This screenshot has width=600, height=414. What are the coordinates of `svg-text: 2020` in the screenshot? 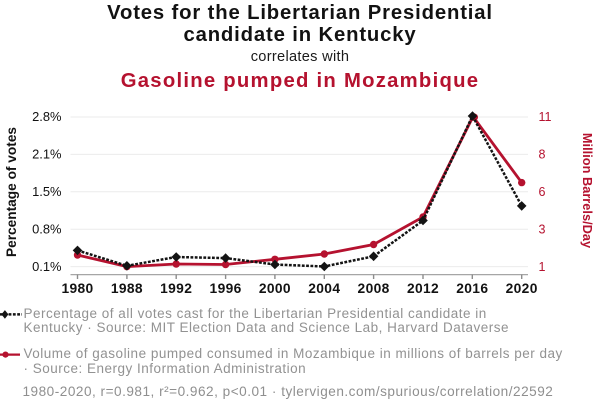 It's located at (522, 288).